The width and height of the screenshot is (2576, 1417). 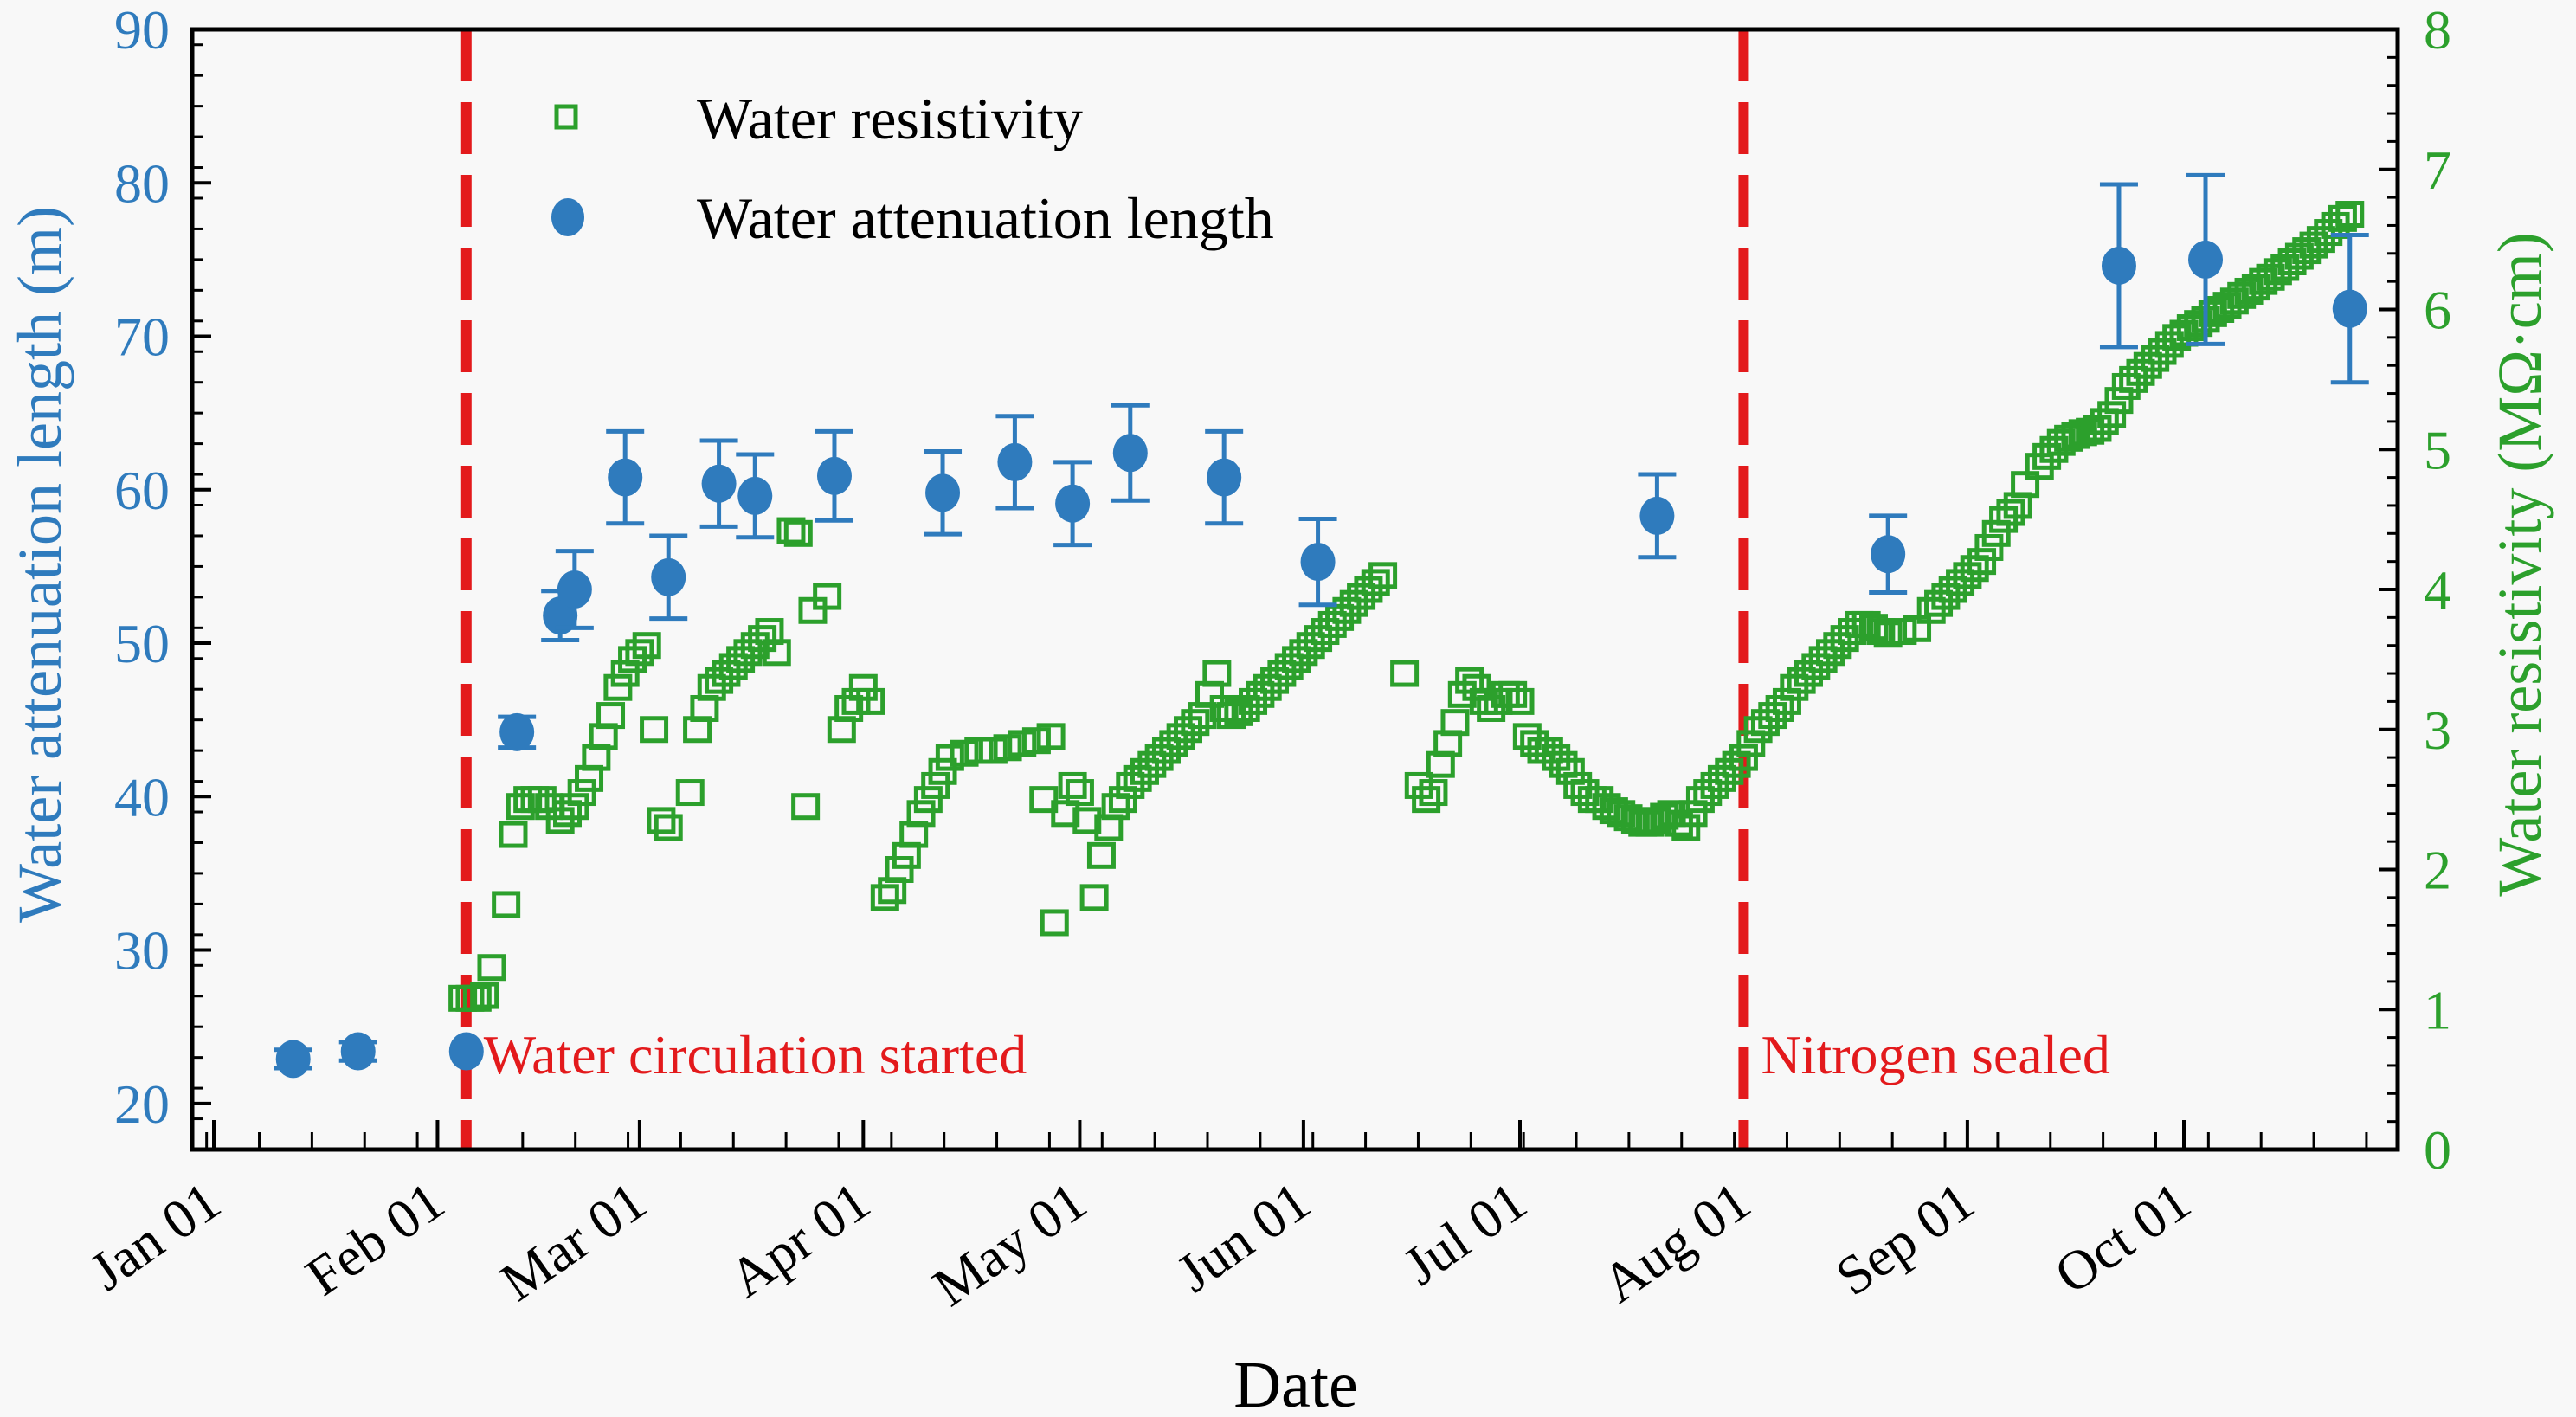 I want to click on y-left-tick-label: 50, so click(x=142, y=643).